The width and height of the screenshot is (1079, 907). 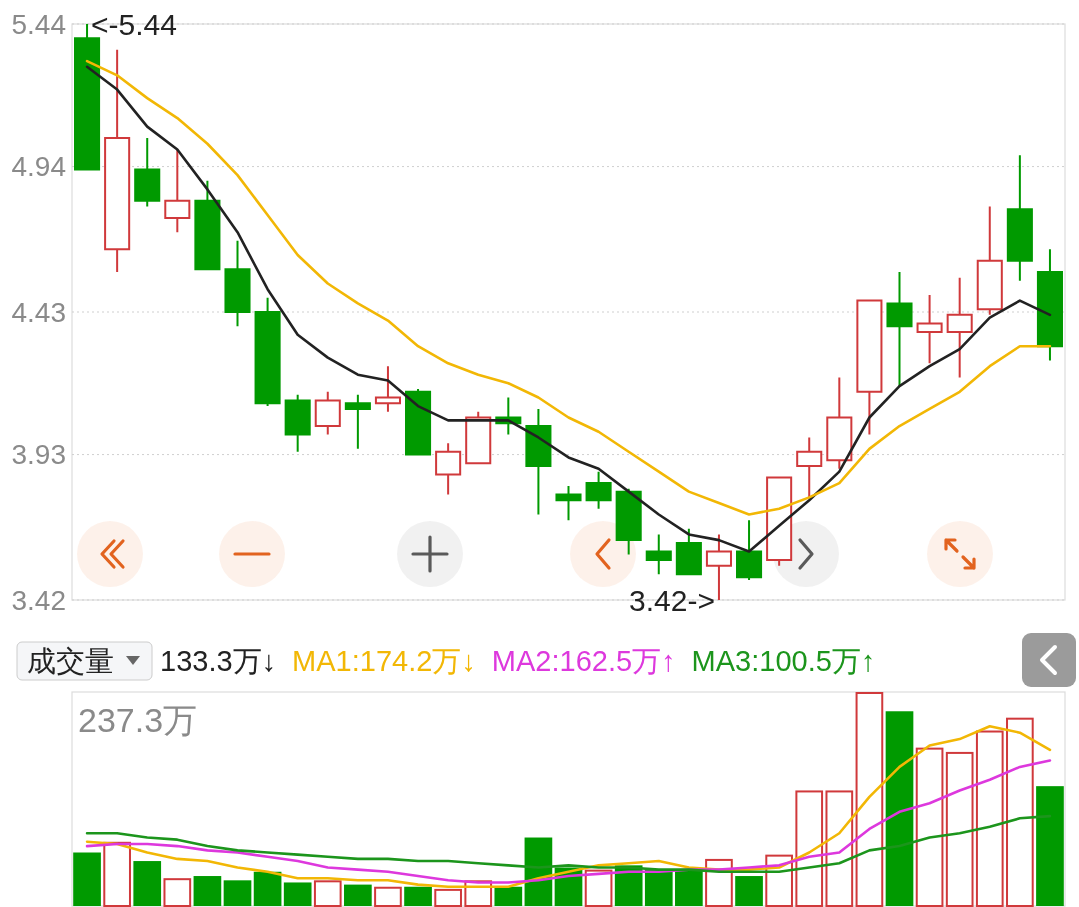 I want to click on annotation: 237.3万, so click(x=138, y=720).